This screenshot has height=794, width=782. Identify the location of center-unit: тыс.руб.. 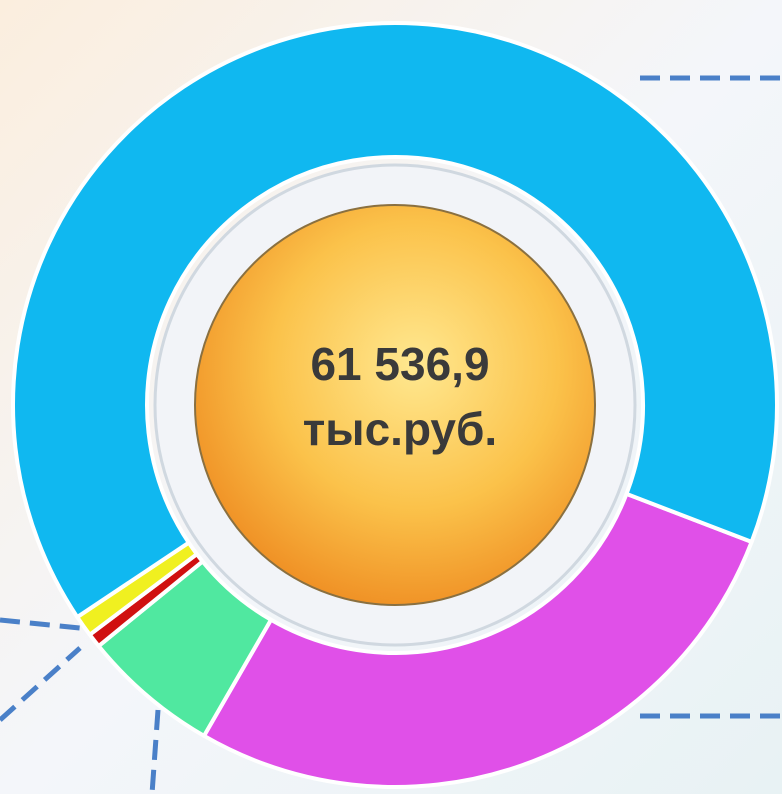
(400, 429).